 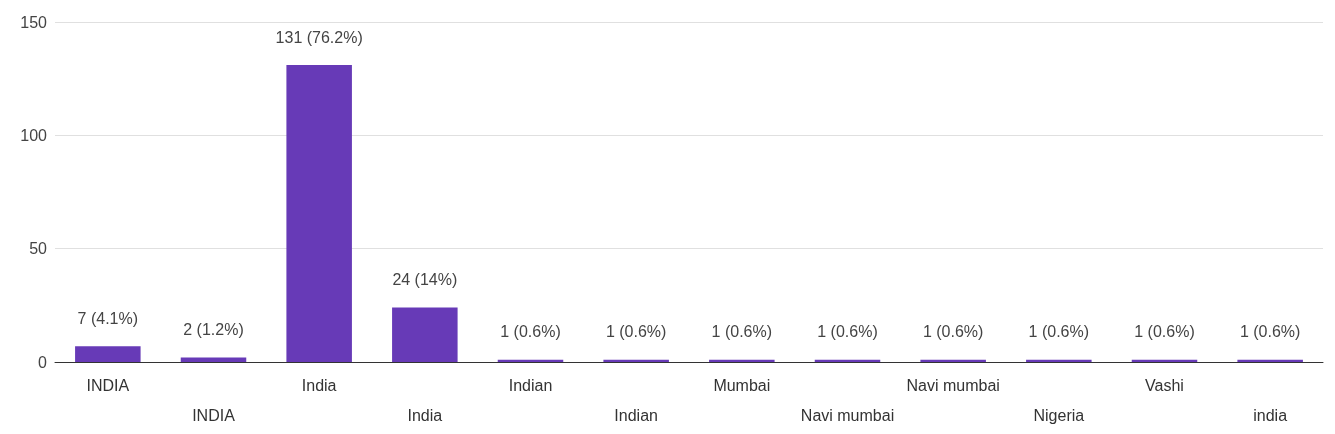 I want to click on data-label: 24 (14%), so click(x=425, y=280).